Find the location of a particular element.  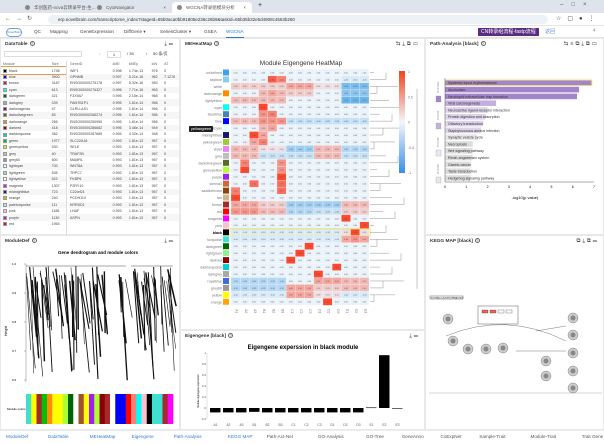

table-row: darkgreen 421 is located at coordinates (33, 96).